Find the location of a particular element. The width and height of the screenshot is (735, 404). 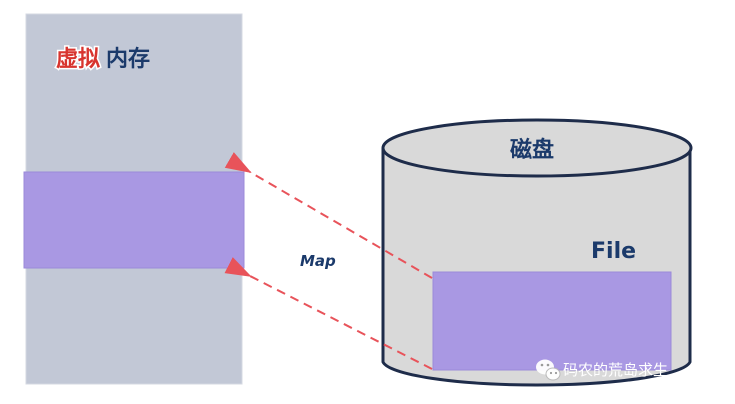

disk-label: 磁盘 is located at coordinates (532, 150).